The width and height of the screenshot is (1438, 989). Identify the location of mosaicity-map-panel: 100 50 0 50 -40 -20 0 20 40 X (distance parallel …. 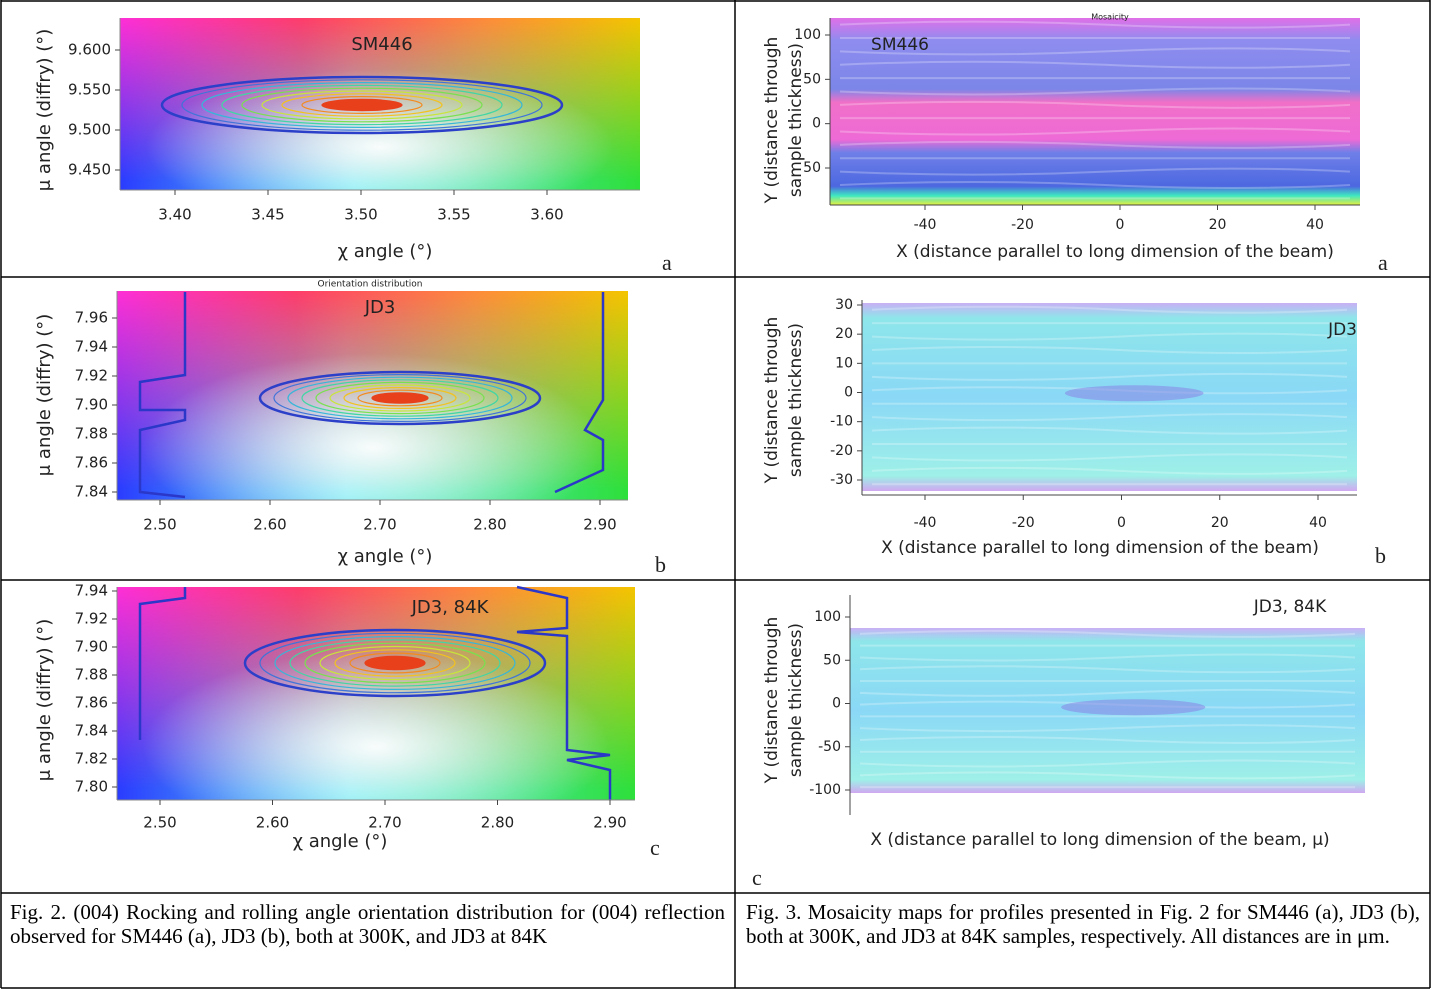
(1075, 144).